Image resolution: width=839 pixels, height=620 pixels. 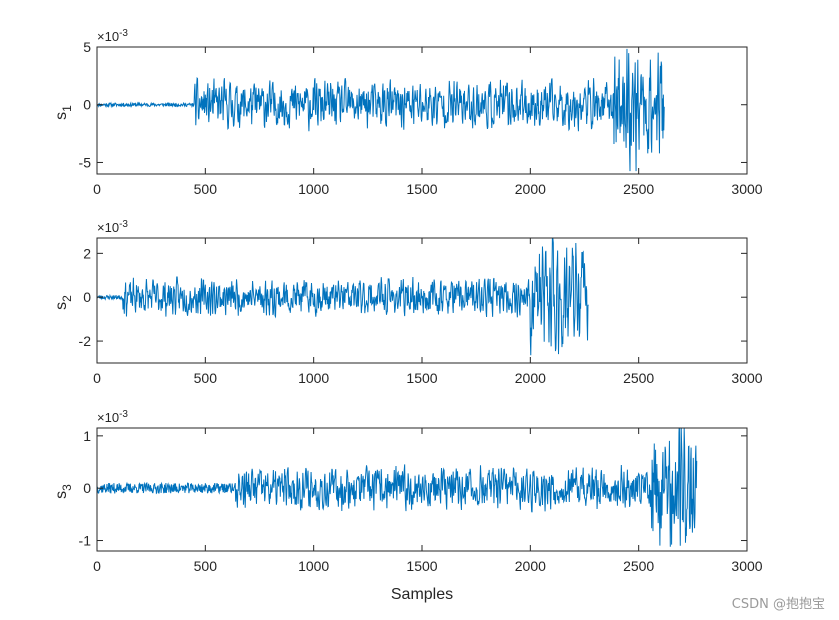 What do you see at coordinates (87, 253) in the screenshot?
I see `y-tick-label: 2` at bounding box center [87, 253].